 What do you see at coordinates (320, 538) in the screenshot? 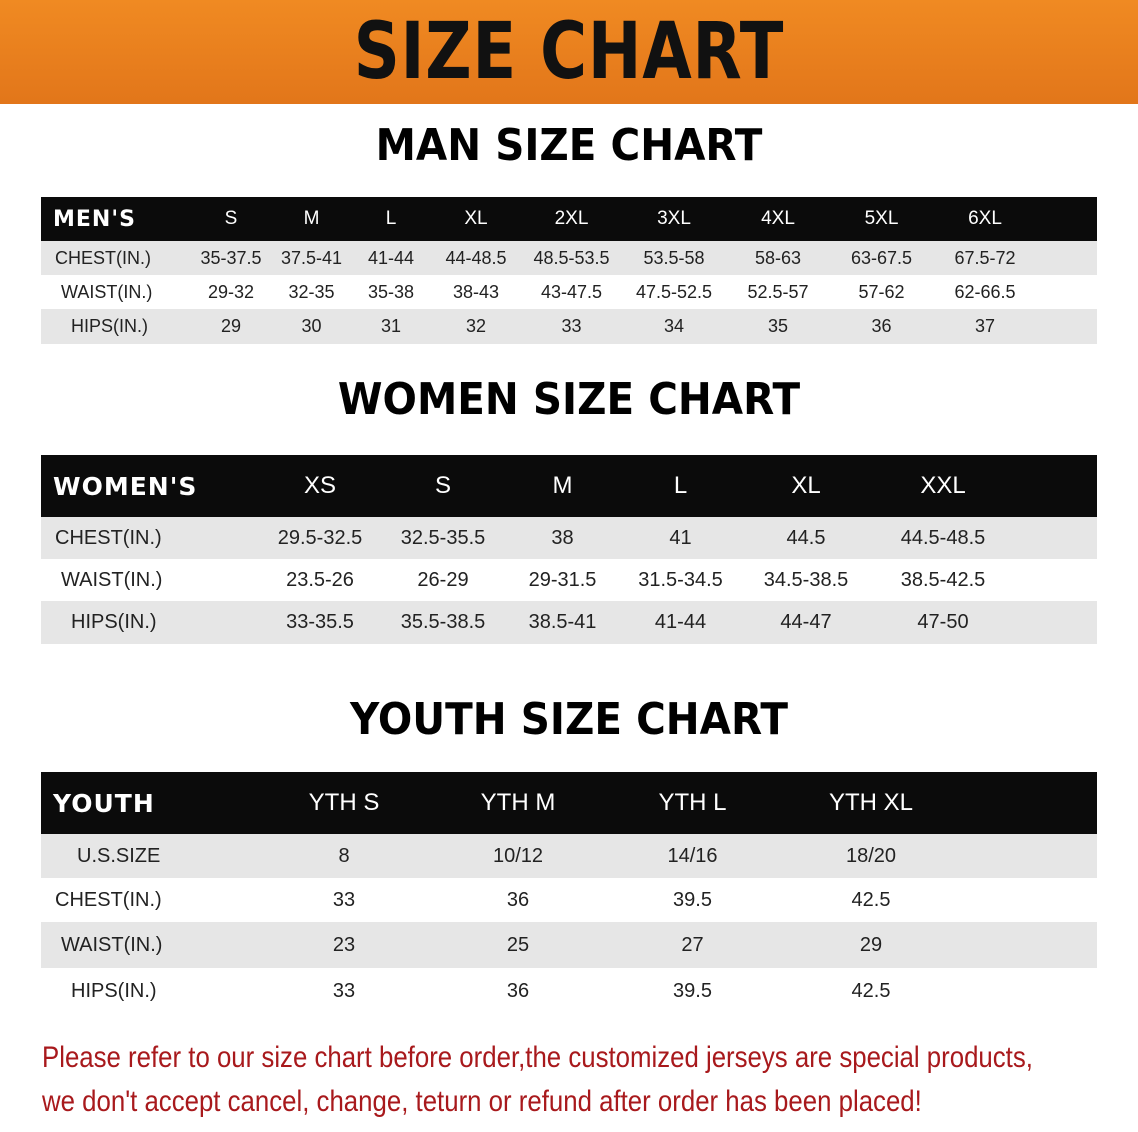
I see `measurement-value: 29.5-32.5` at bounding box center [320, 538].